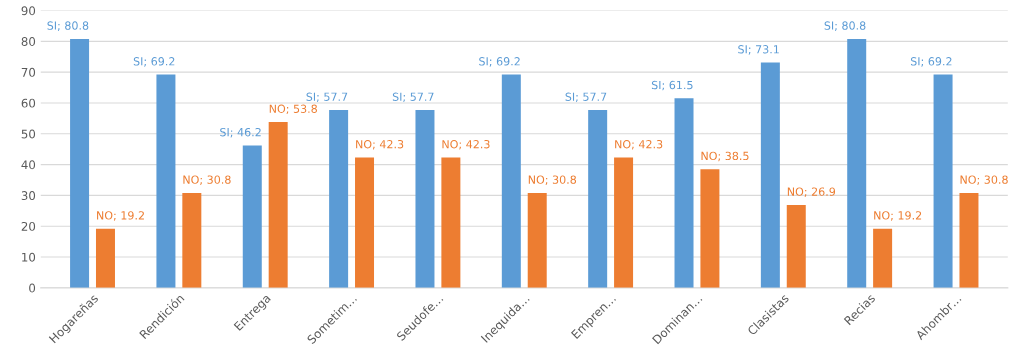 The height and width of the screenshot is (351, 1018). Describe the element at coordinates (758, 50) in the screenshot. I see `data-label: SI; 73.1` at that location.